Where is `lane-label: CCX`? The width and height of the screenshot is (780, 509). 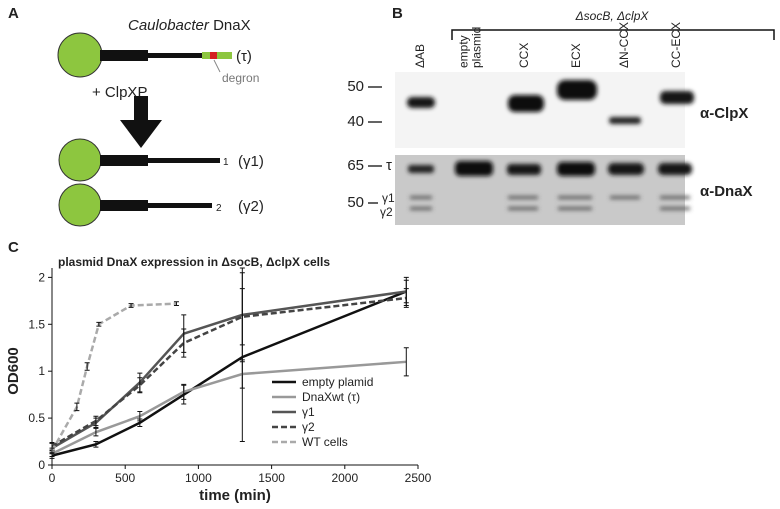
lane-label: CCX is located at coordinates (524, 55).